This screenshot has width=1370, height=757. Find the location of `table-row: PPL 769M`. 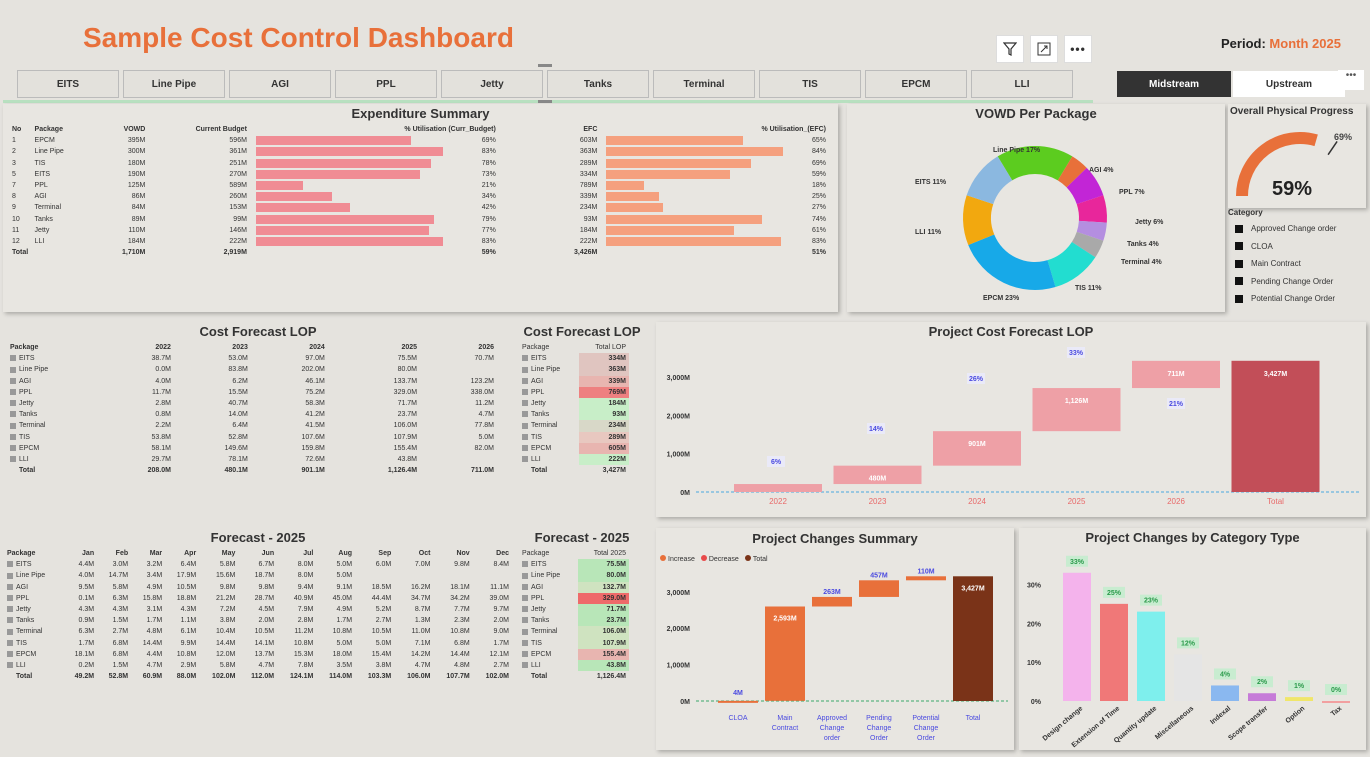

table-row: PPL 769M is located at coordinates (574, 392).